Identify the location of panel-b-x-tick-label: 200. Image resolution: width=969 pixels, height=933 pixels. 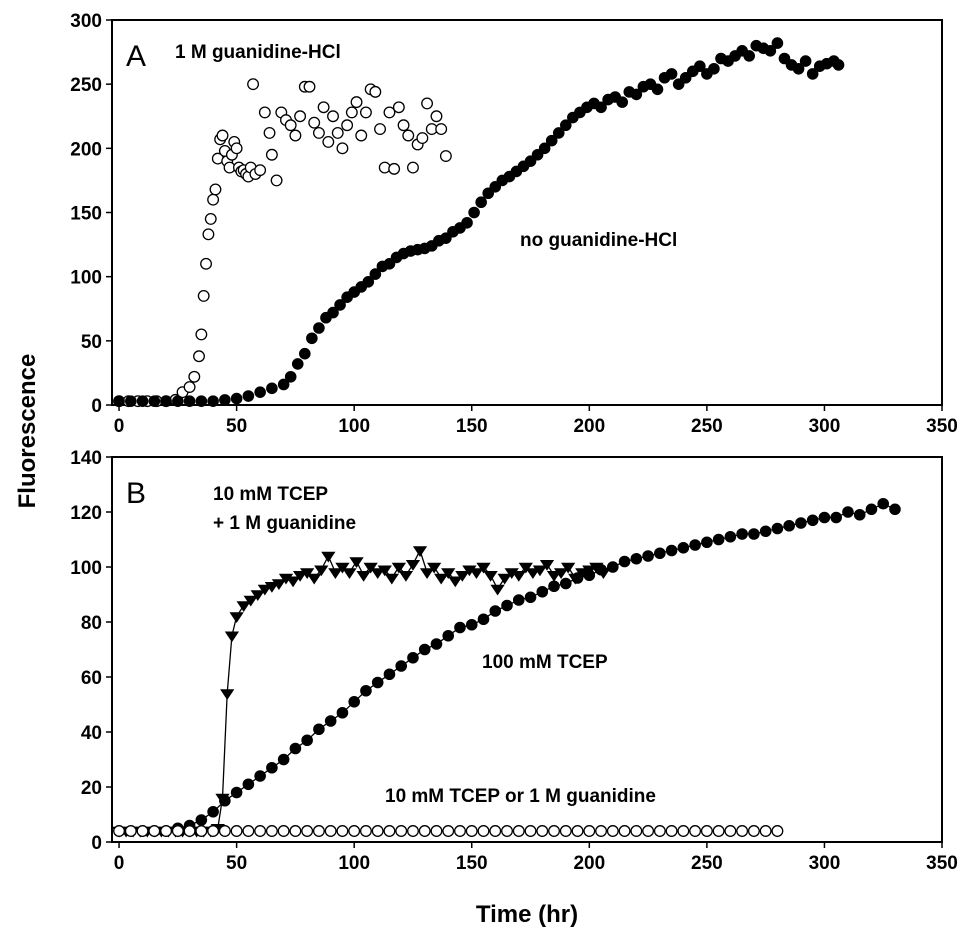
(589, 863).